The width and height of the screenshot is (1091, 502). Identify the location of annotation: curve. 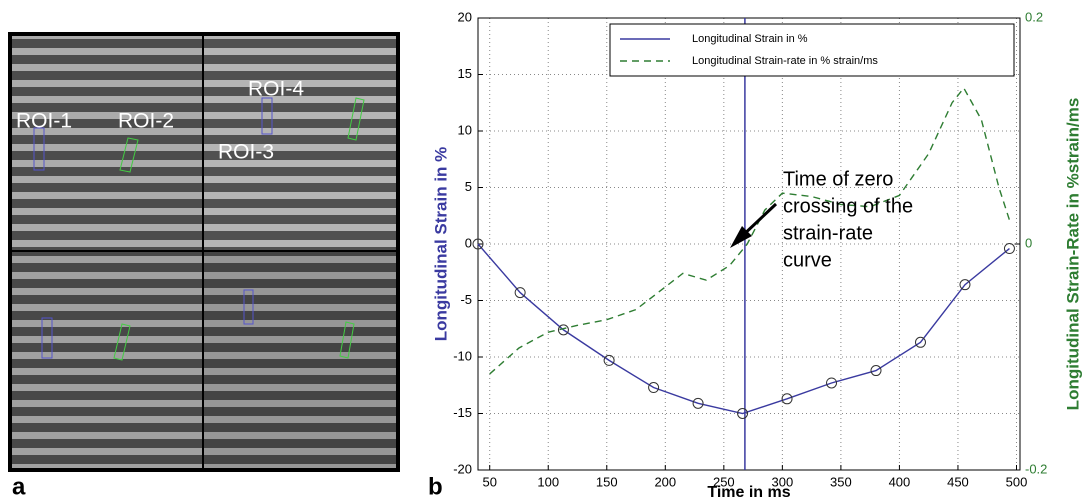
(807, 260).